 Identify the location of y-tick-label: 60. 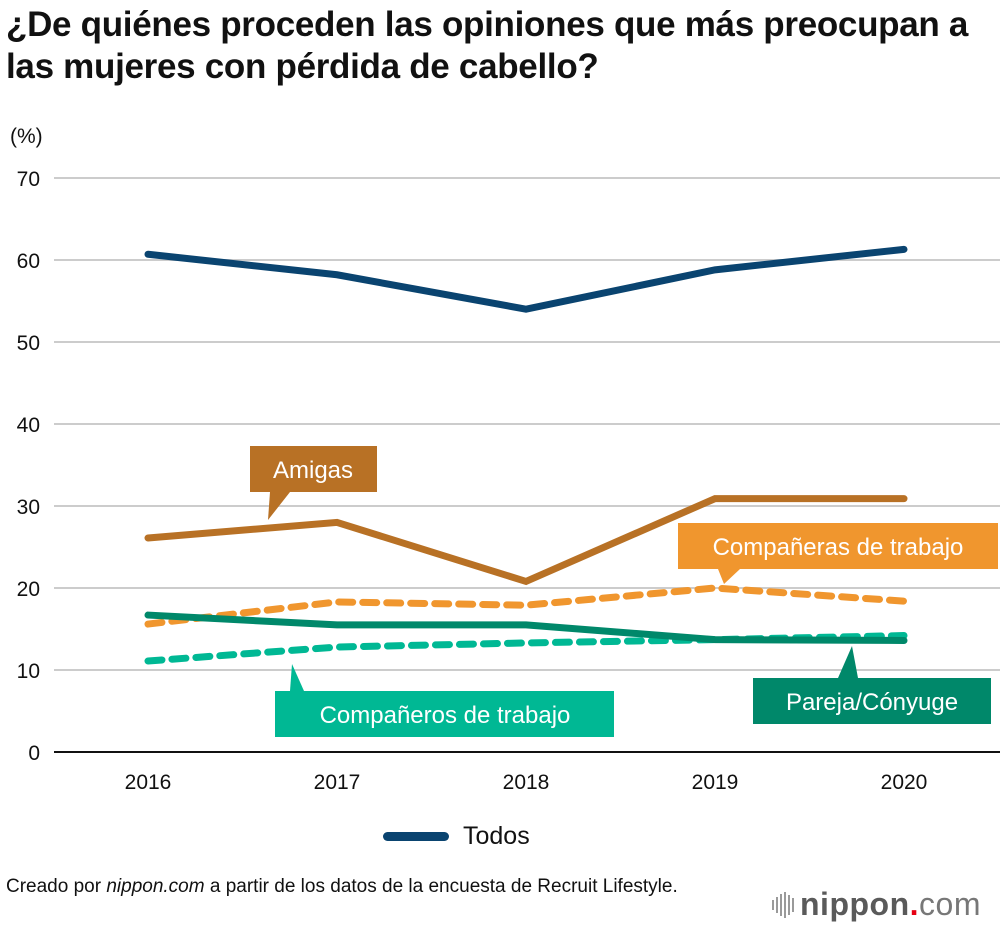
(28, 261).